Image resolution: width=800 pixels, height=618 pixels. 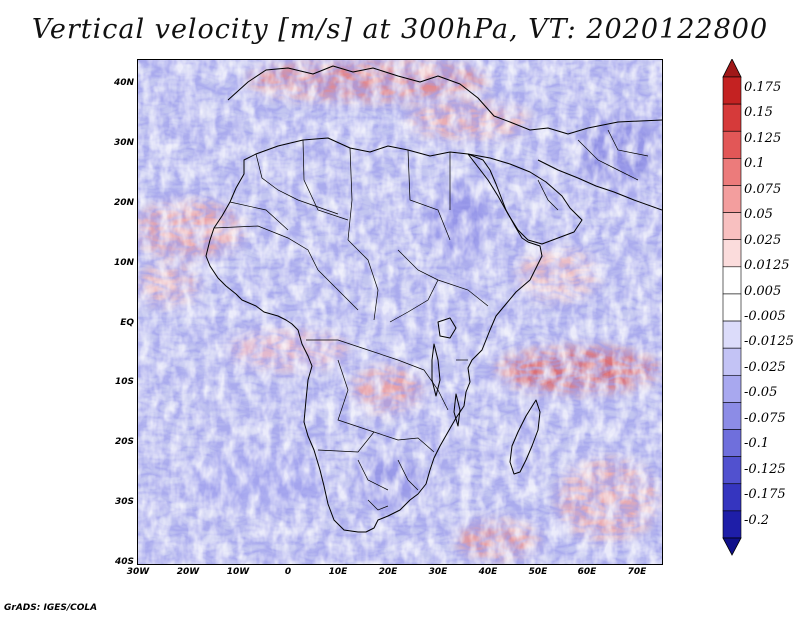 What do you see at coordinates (732, 546) in the screenshot?
I see `colorbar-bottom-arrow` at bounding box center [732, 546].